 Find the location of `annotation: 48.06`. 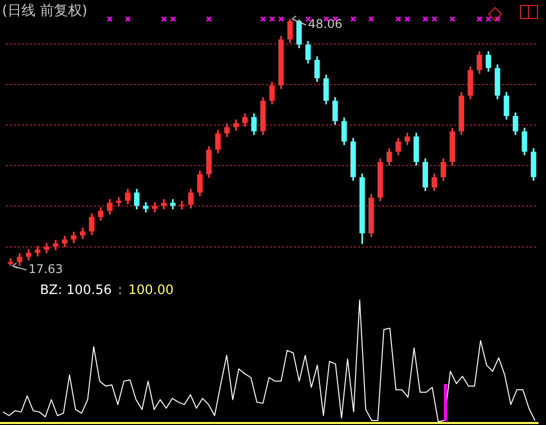

annotation: 48.06 is located at coordinates (325, 24).